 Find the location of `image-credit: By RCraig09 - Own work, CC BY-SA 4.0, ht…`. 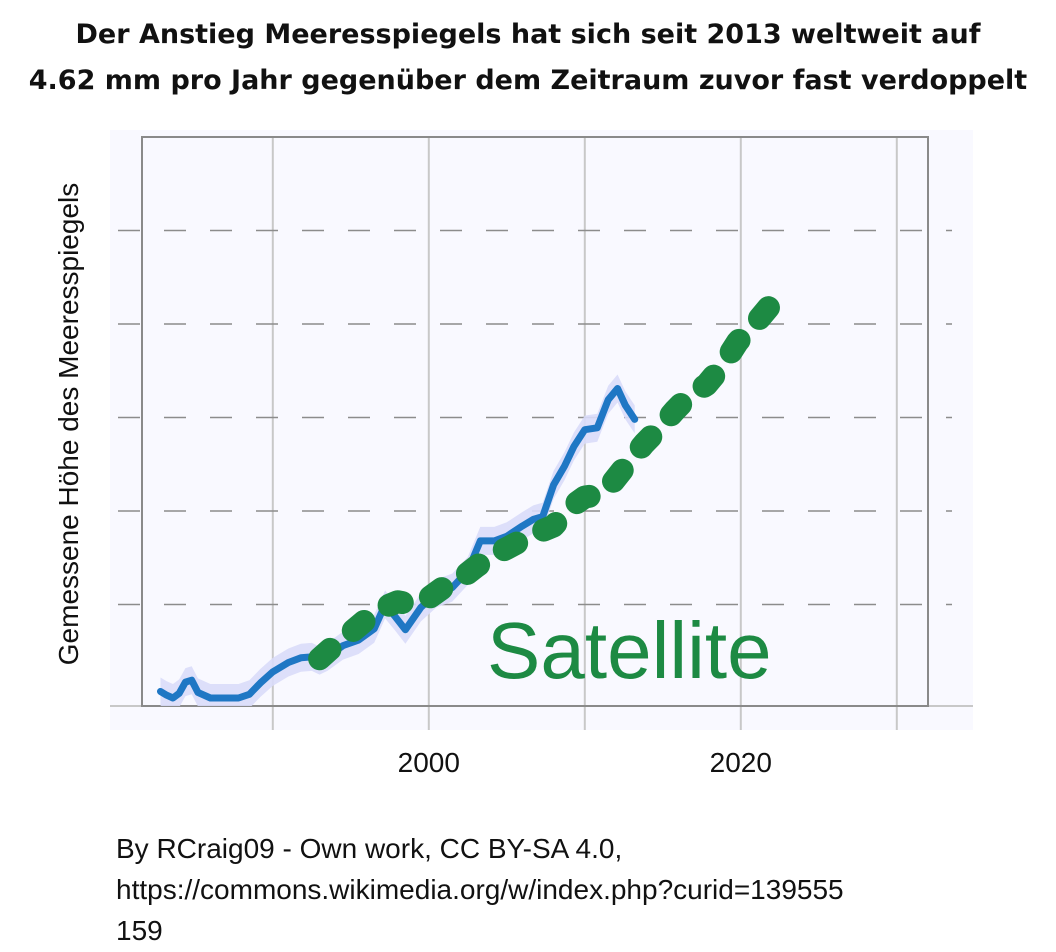

image-credit: By RCraig09 - Own work, CC BY-SA 4.0, ht… is located at coordinates (581, 889).